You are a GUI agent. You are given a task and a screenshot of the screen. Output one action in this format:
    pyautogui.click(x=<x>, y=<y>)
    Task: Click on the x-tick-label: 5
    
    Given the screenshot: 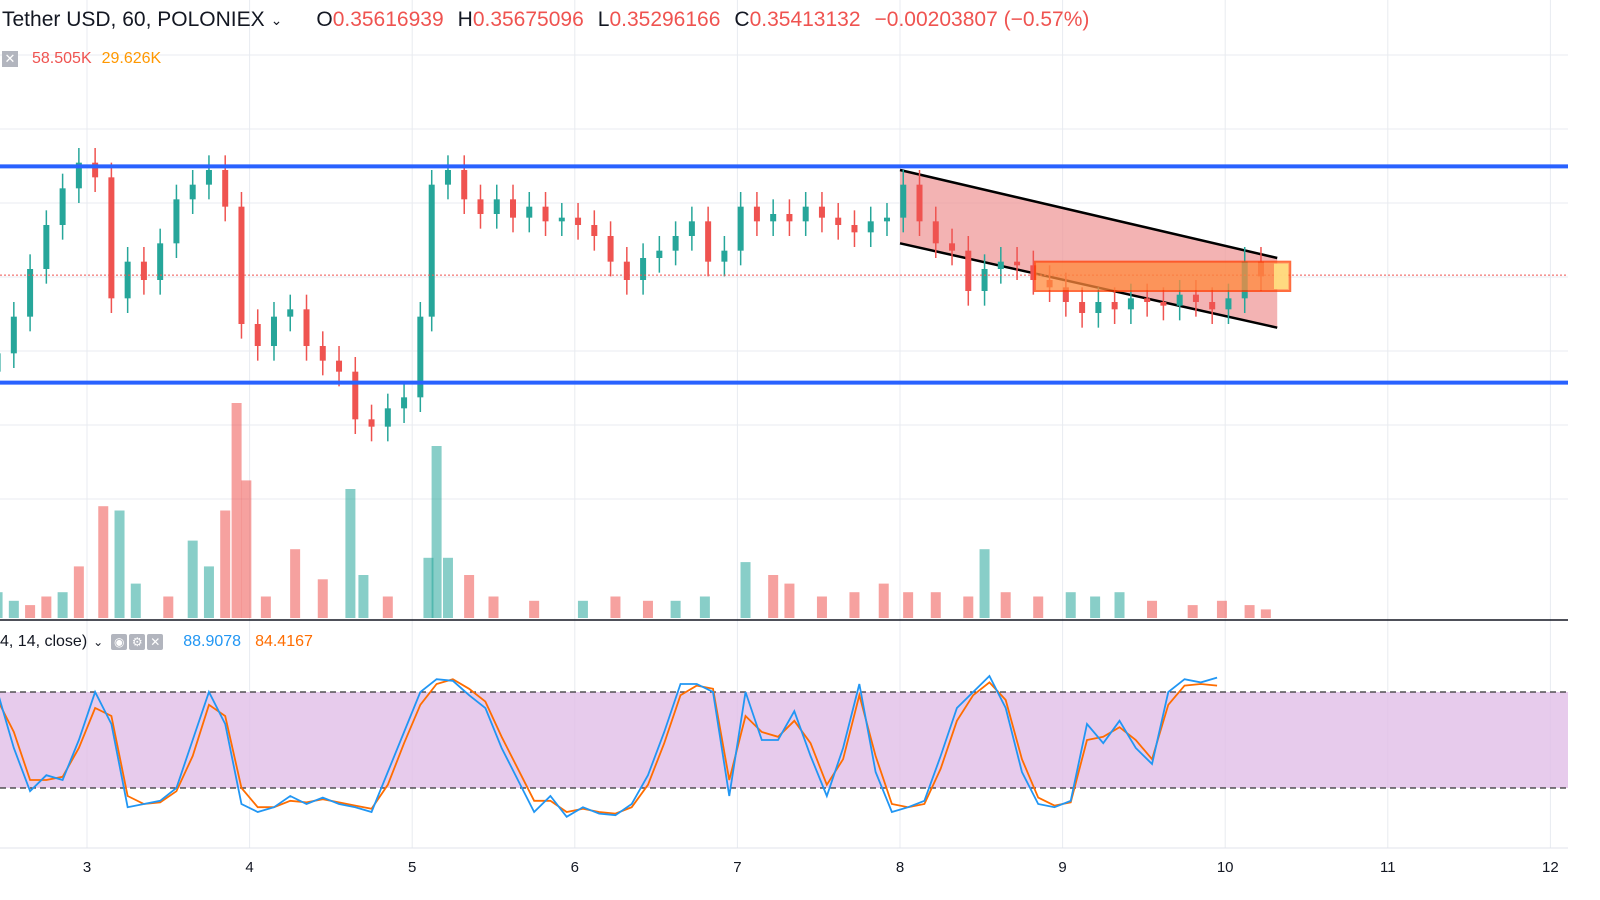 What is the action you would take?
    pyautogui.click(x=412, y=867)
    